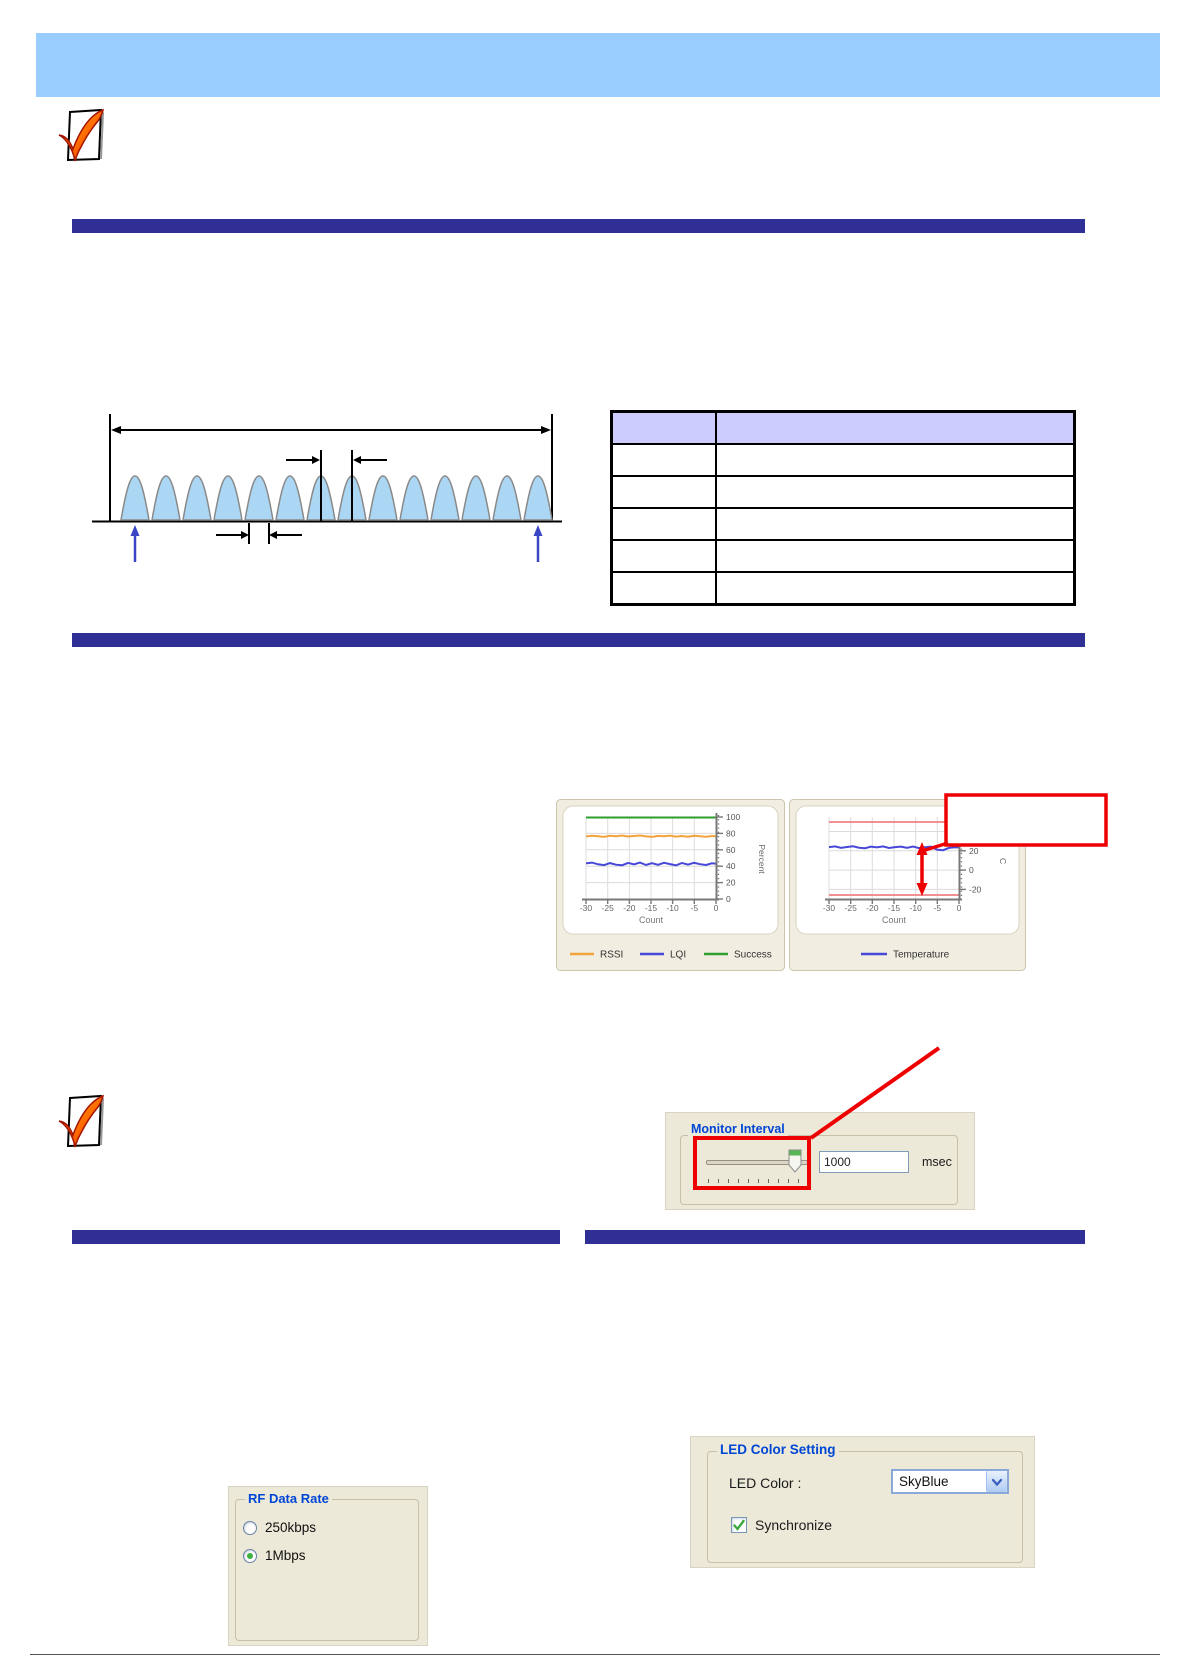 The height and width of the screenshot is (1665, 1191). Describe the element at coordinates (924, 1481) in the screenshot. I see `led-color-selected-value: SkyBlue` at that location.